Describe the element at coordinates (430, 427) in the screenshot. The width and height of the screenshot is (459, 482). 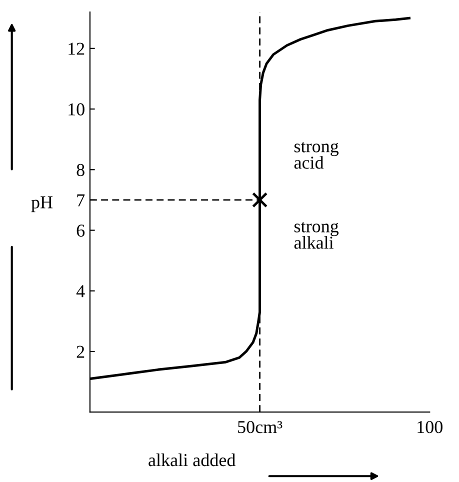
I see `x-tick-label: 100` at that location.